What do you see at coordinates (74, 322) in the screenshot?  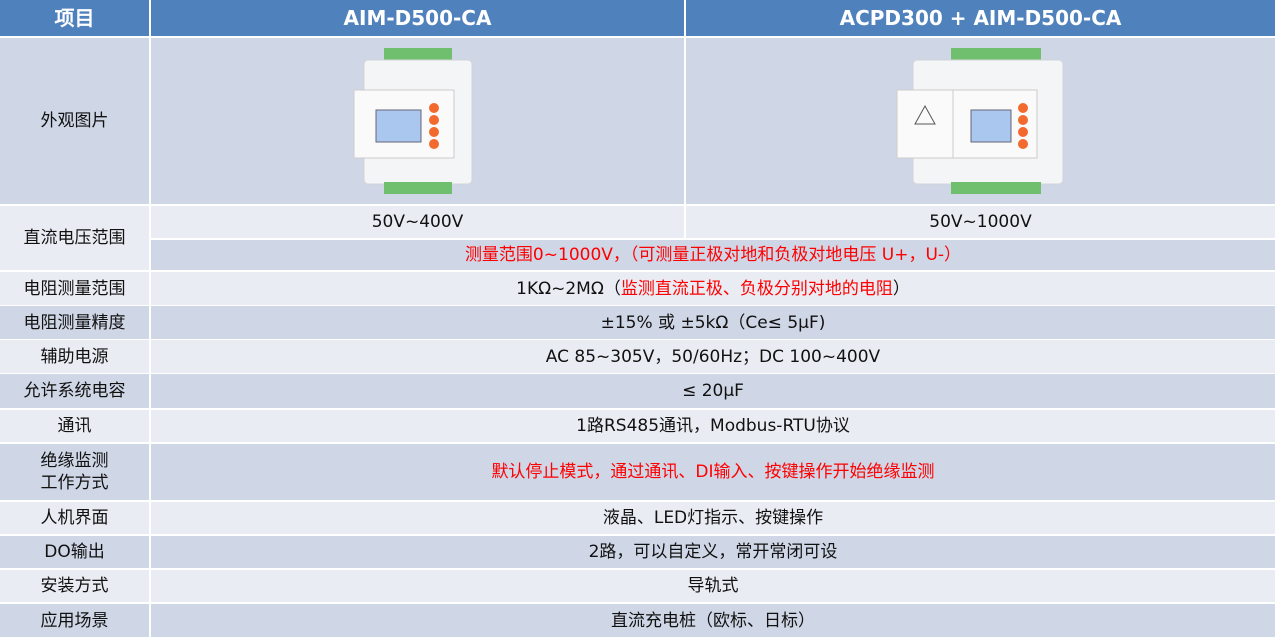 I see `row-label: 电阻测量精度` at bounding box center [74, 322].